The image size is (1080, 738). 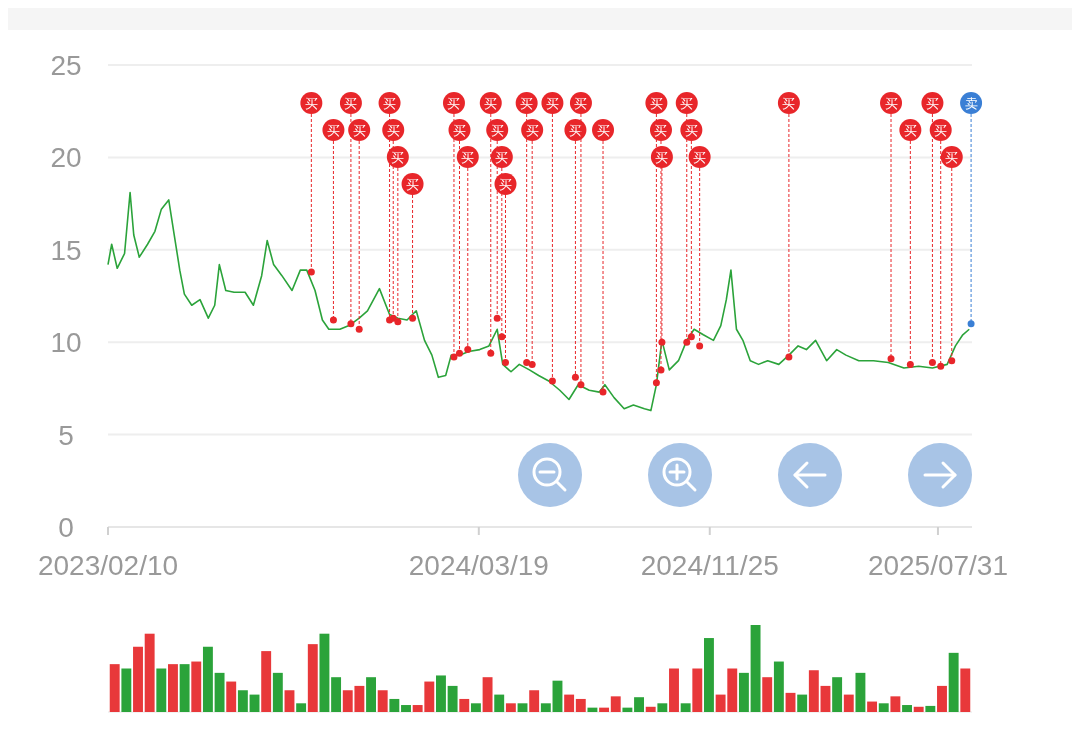 I want to click on annotation: 卖, so click(x=971, y=103).